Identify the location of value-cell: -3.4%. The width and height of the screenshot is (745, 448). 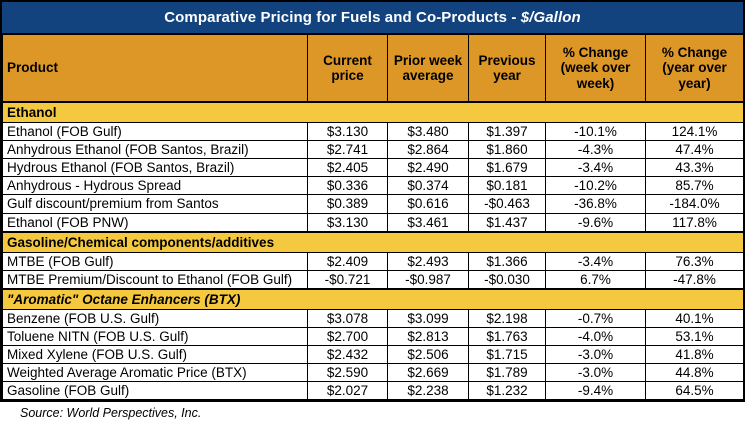
(595, 168).